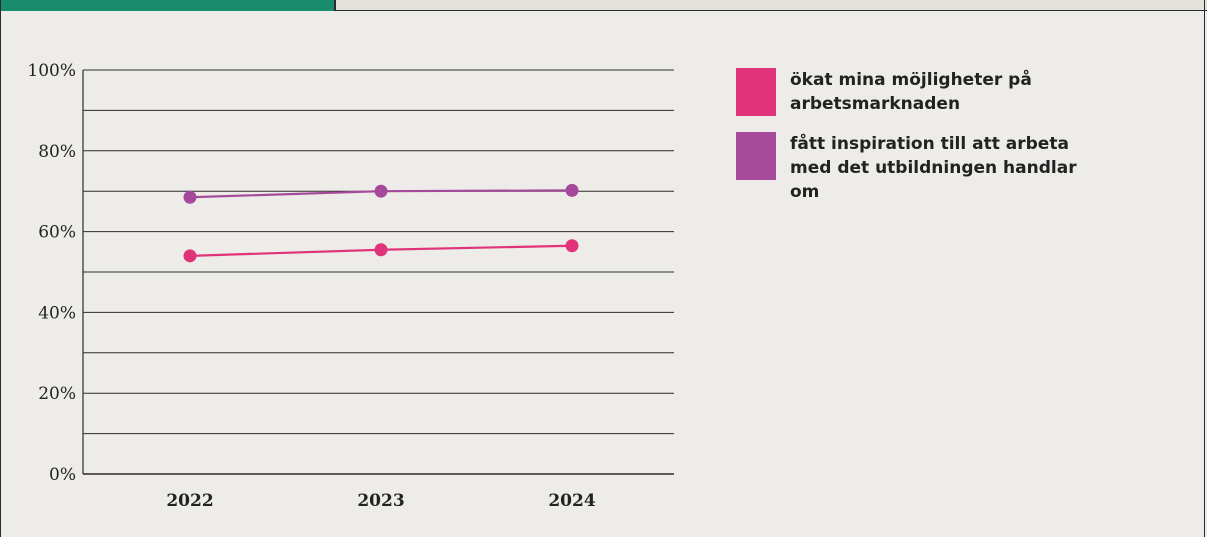 The height and width of the screenshot is (537, 1207). I want to click on legend-item-0: ökat mina möjligheter på arbetsmarknaden, so click(936, 92).